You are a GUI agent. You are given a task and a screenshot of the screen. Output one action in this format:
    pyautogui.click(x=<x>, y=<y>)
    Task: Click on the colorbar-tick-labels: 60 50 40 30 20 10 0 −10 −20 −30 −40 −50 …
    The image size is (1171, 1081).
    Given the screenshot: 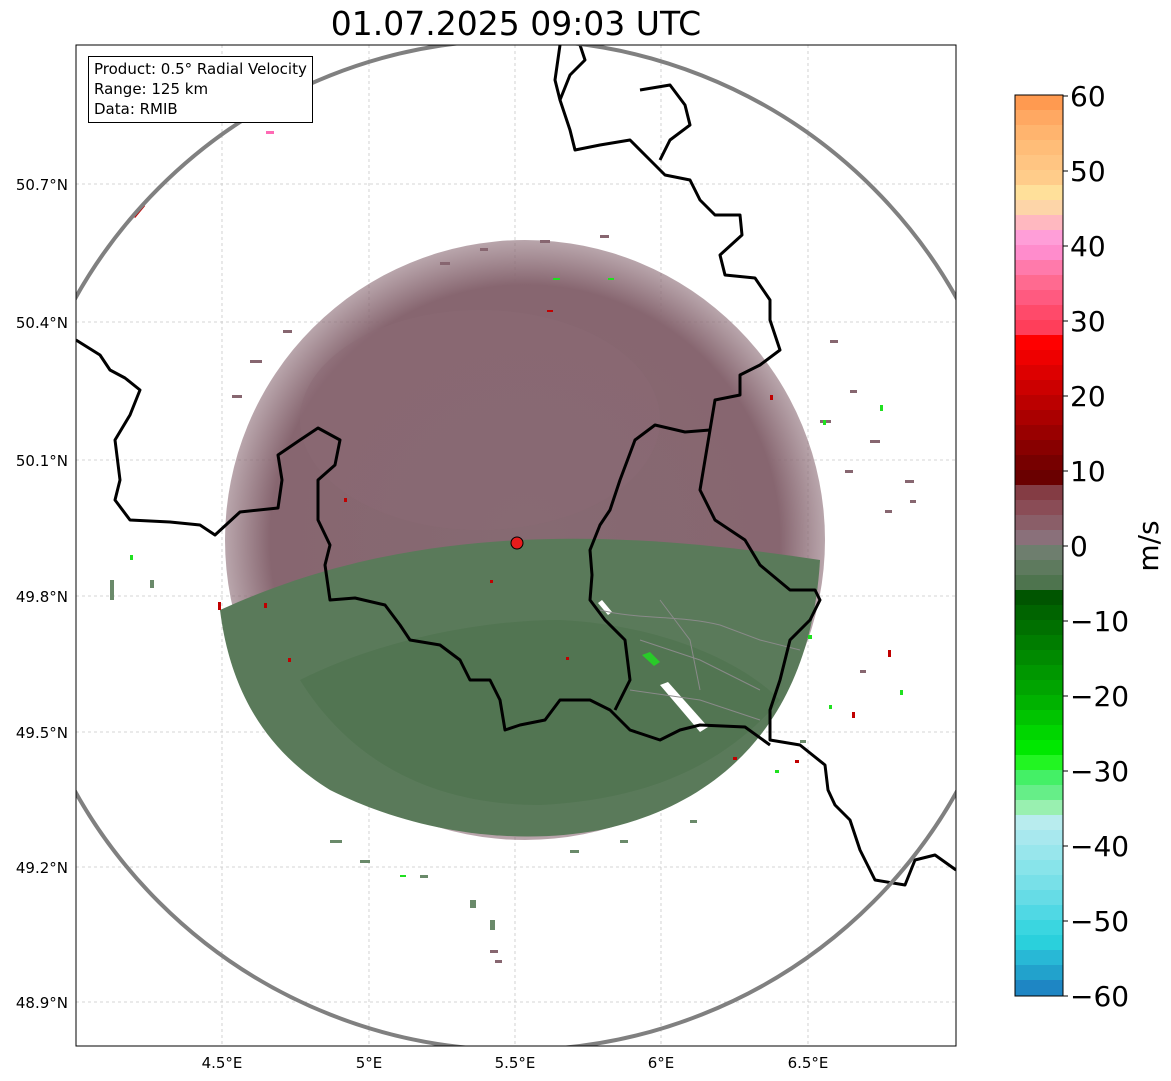 What is the action you would take?
    pyautogui.click(x=1099, y=546)
    